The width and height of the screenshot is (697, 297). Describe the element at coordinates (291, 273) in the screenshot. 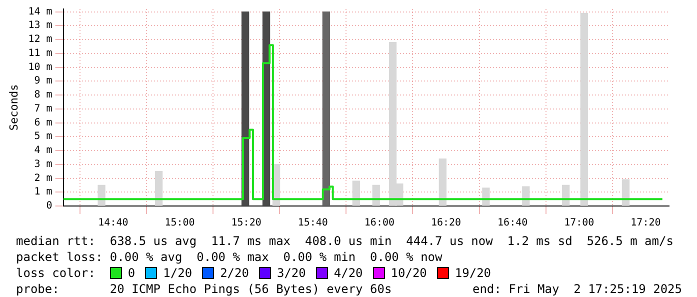

I see `legend-label: 3/20` at that location.